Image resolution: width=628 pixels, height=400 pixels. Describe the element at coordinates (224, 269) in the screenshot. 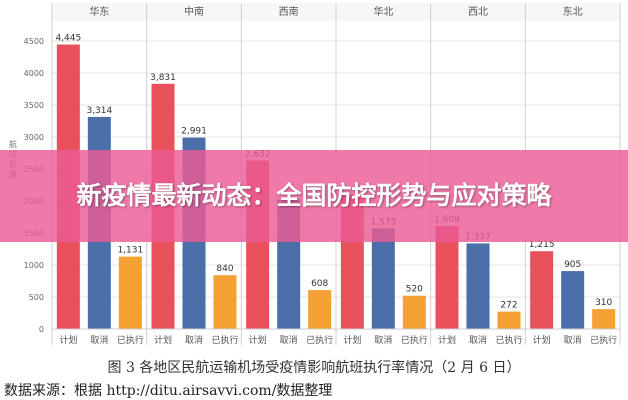

I see `bar-value-label: 840` at that location.